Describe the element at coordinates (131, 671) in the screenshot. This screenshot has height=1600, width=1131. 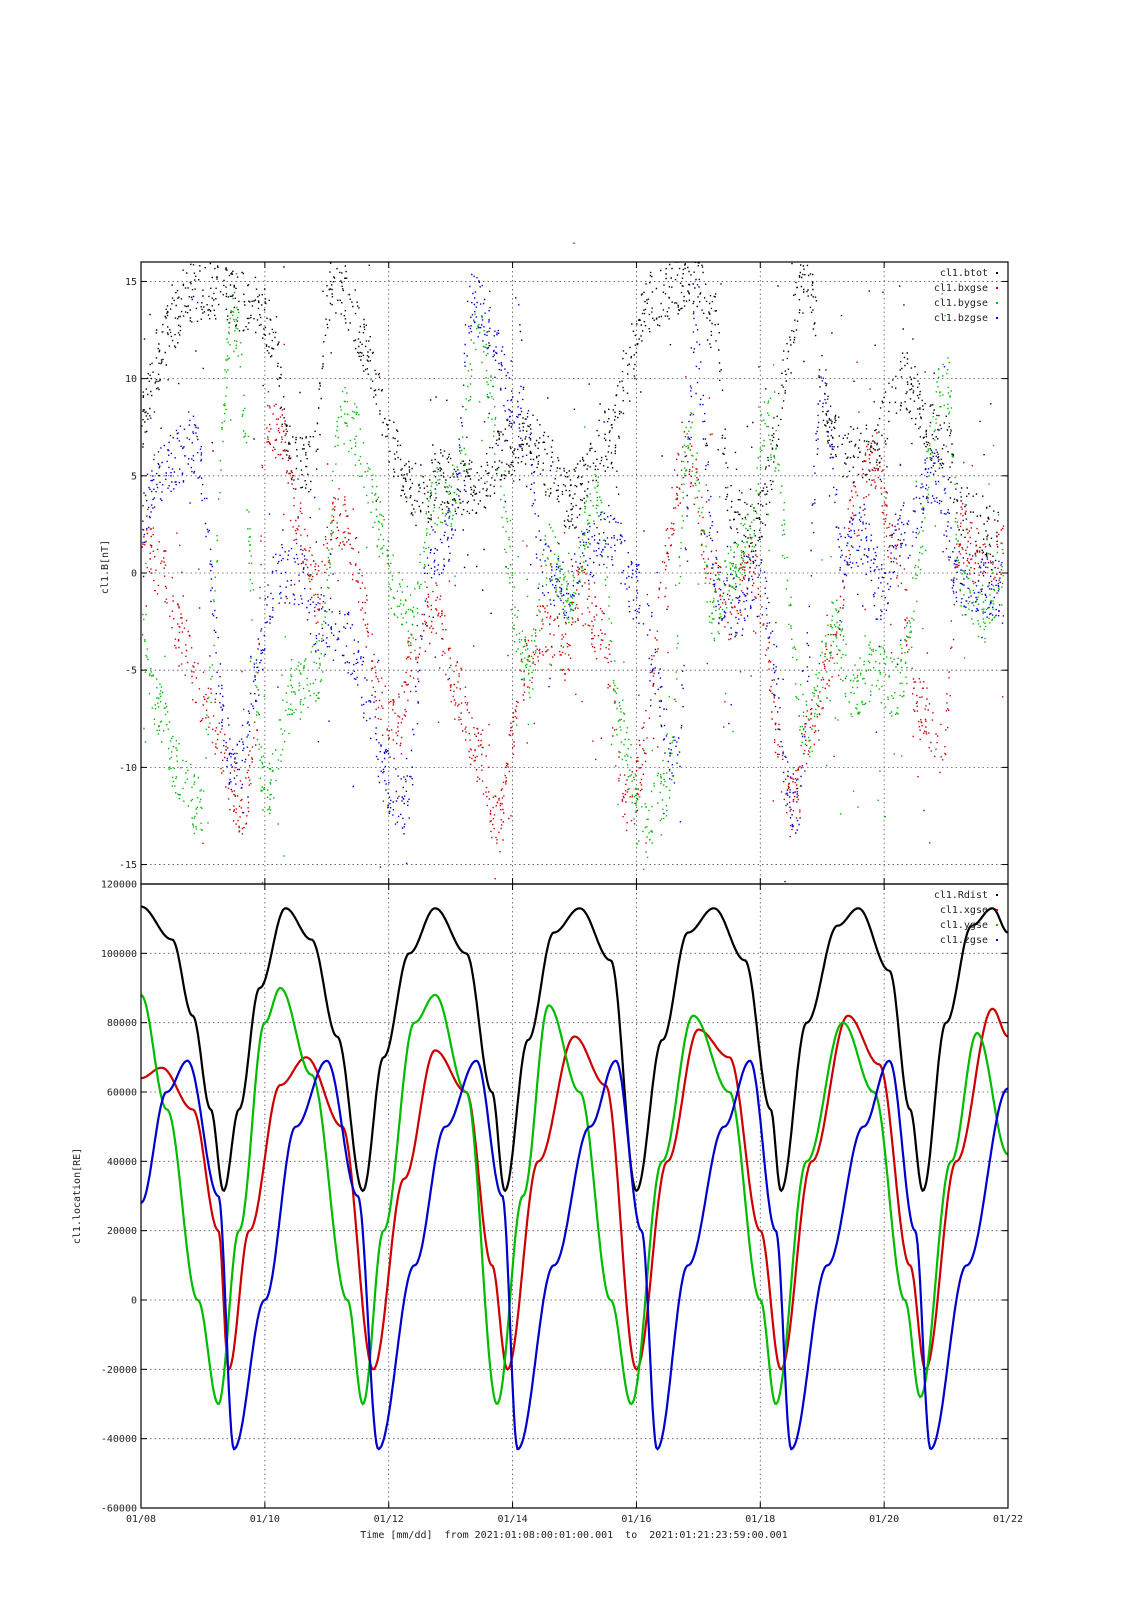
I see `top-y-tick-label: -5` at that location.